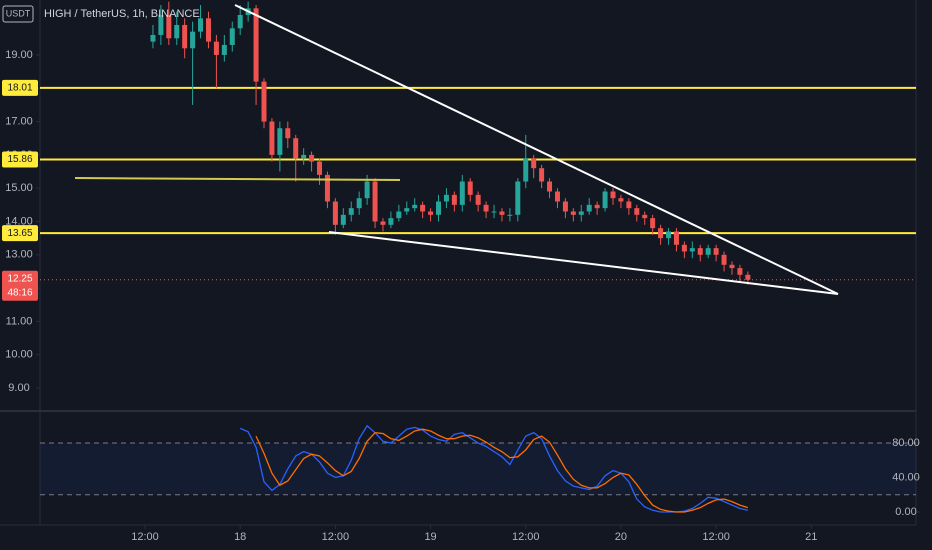 The image size is (932, 550). I want to click on y-tick-label: 15.00, so click(19, 188).